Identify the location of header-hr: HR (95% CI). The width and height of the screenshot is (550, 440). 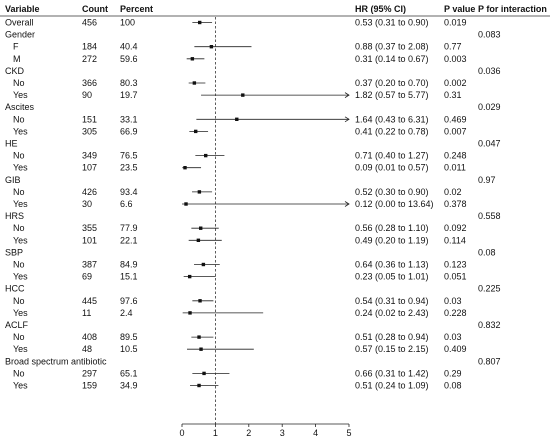
(380, 9).